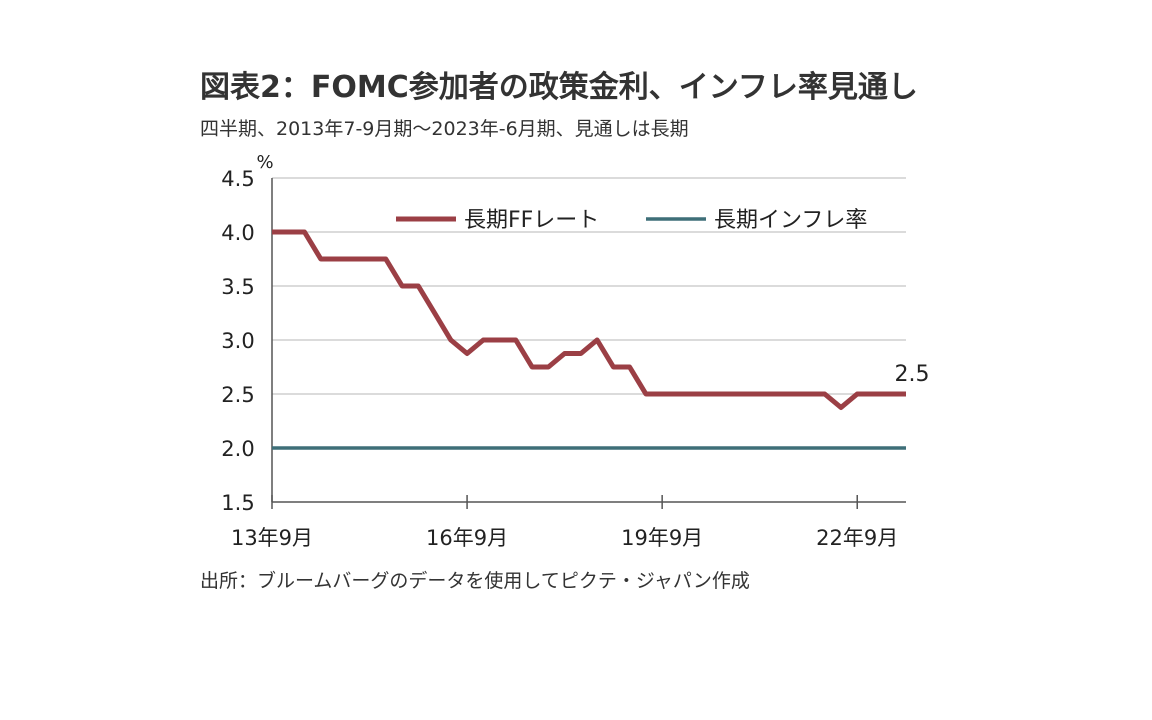  What do you see at coordinates (272, 538) in the screenshot?
I see `x-tick-label: 13年9月` at bounding box center [272, 538].